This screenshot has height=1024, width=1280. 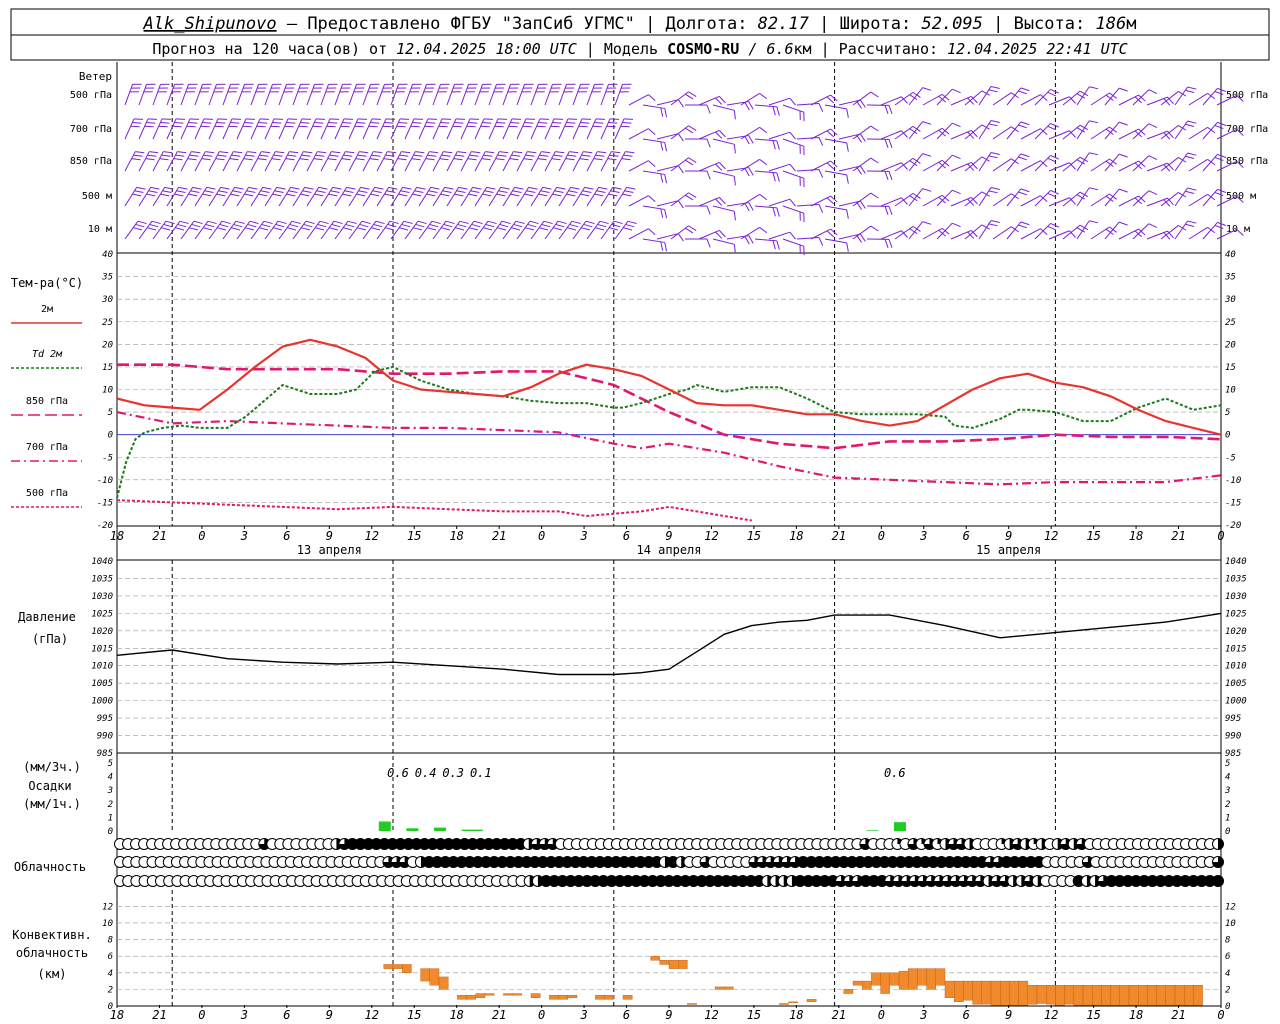 What do you see at coordinates (102, 667) in the screenshot?
I see `pressure-tick-left: 1010` at bounding box center [102, 667].